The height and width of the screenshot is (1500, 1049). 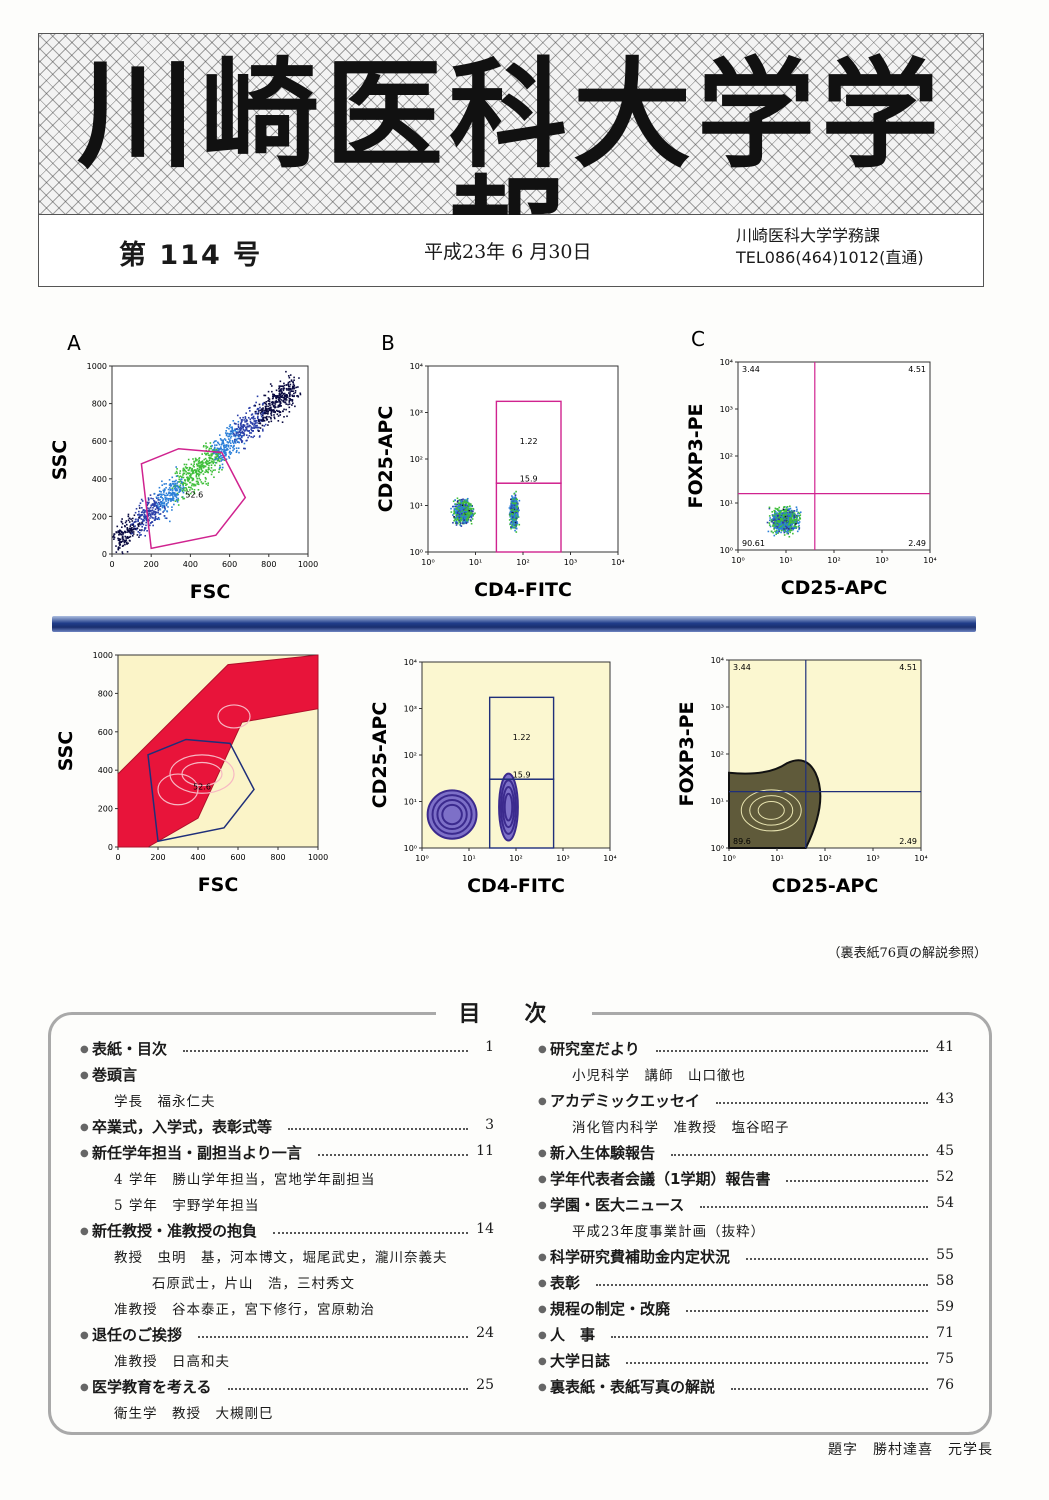 I want to click on toc-entry: ● 人 事 71, so click(x=746, y=1337).